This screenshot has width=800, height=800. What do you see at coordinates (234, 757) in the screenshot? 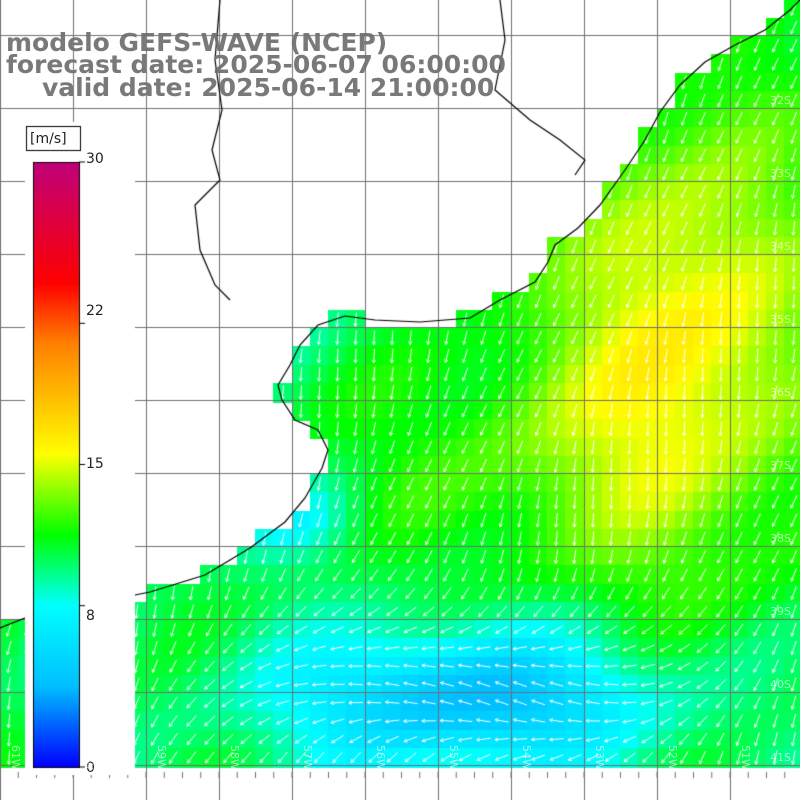
I see `lon-label: 58W` at bounding box center [234, 757].